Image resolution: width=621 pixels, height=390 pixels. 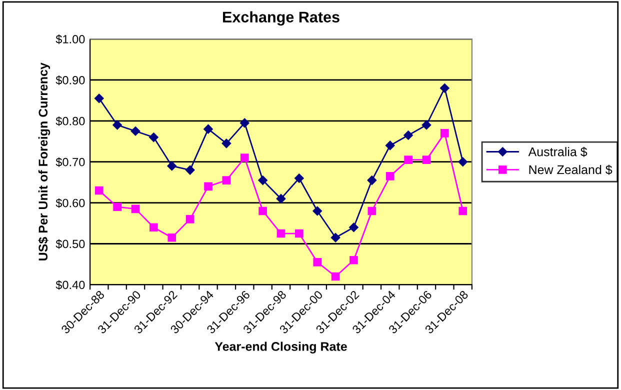 What do you see at coordinates (70, 80) in the screenshot?
I see `y-tick-label: $0.90` at bounding box center [70, 80].